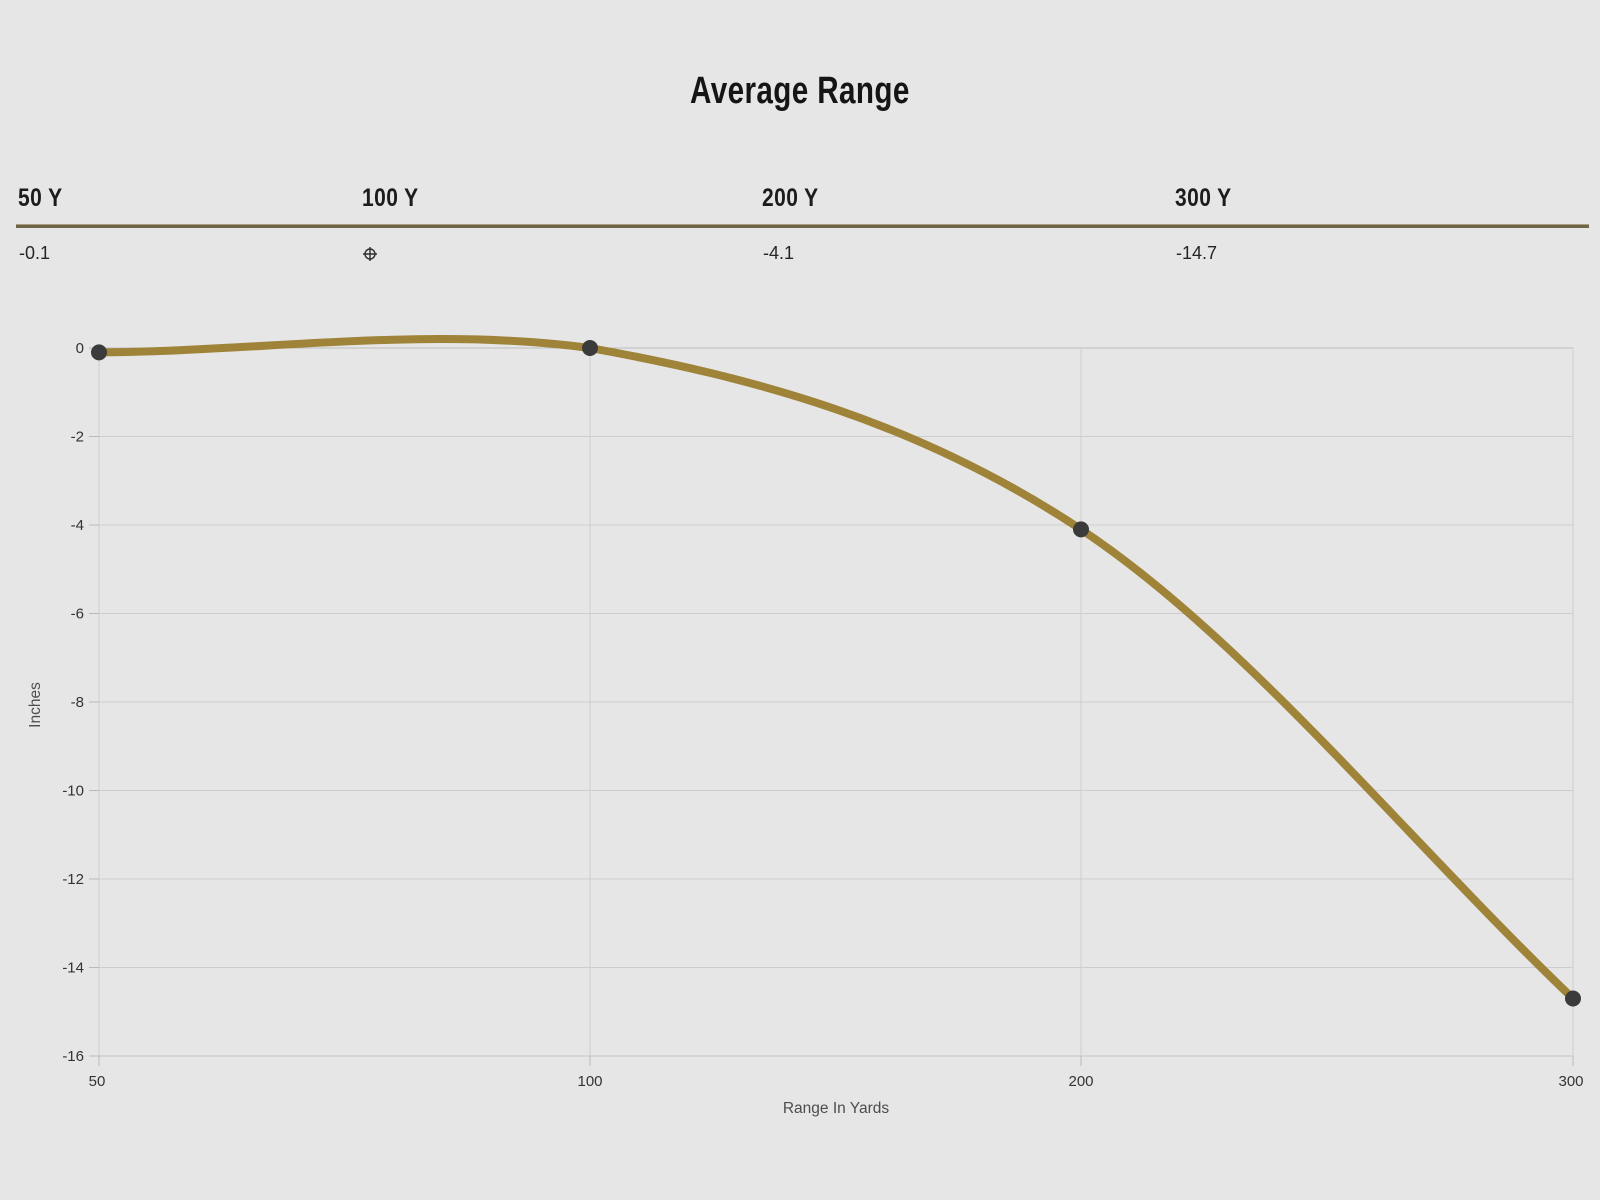 The height and width of the screenshot is (1200, 1600). I want to click on summary-column-200y: 200 Y -4.1, so click(882, 223).